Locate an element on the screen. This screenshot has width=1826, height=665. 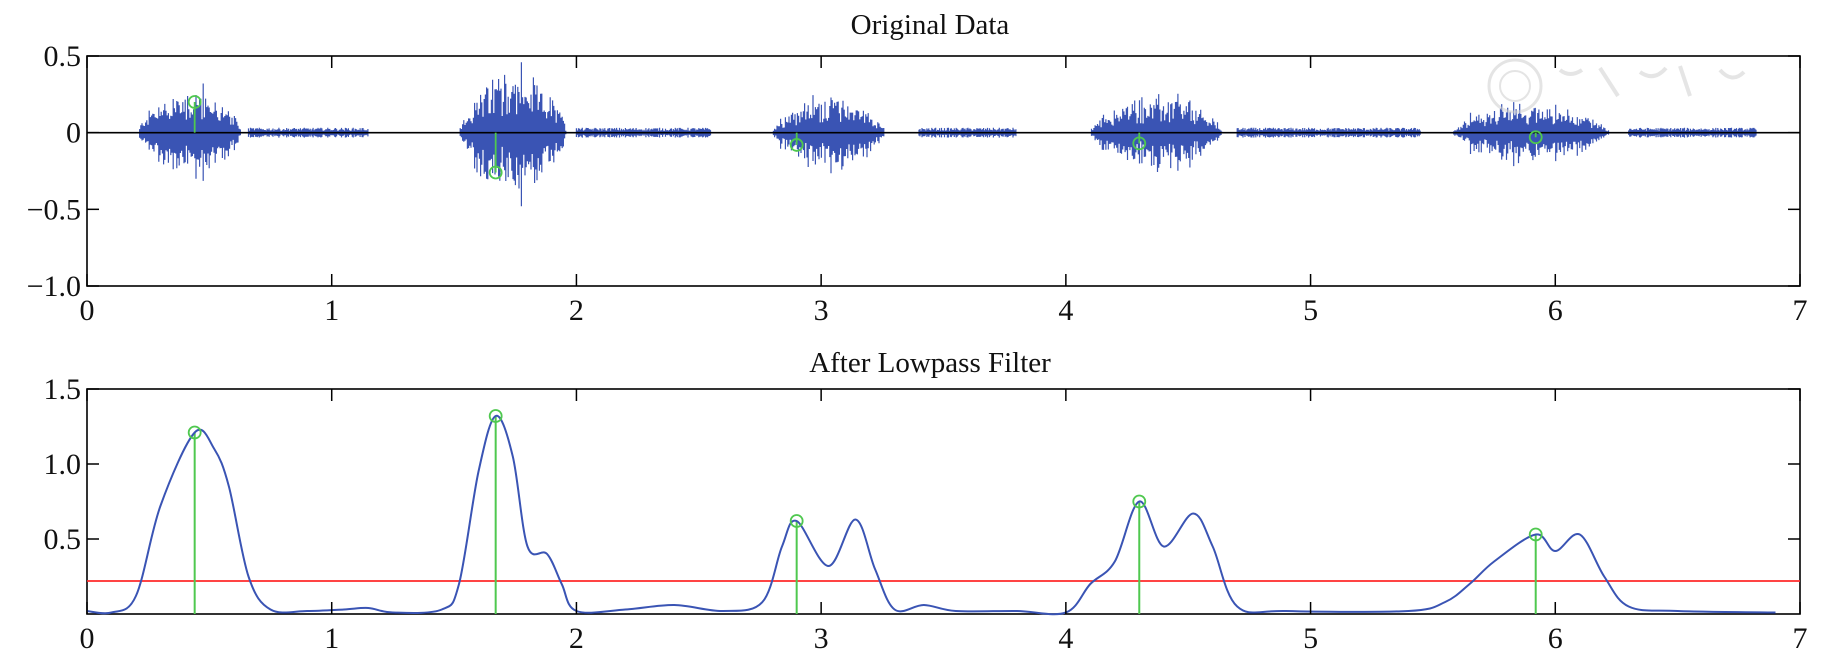
after-lowpass-filter-title: After Lowpass Filter is located at coordinates (930, 363).